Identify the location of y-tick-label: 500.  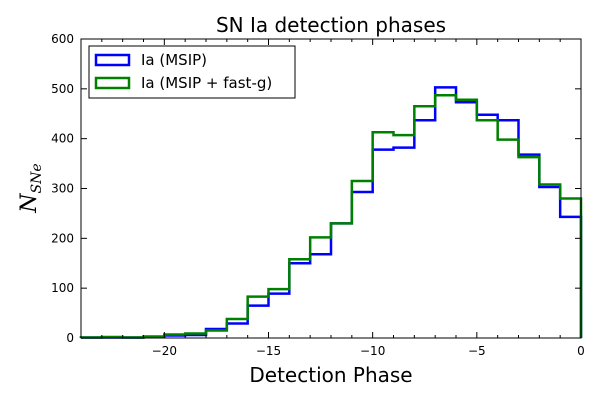
(62, 89).